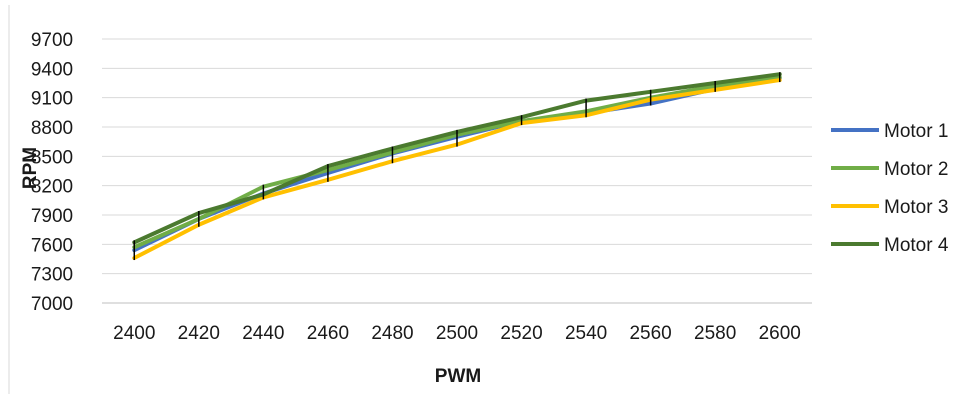  I want to click on y-axis-ticks: 7000 7300 7600 7900 8200 8500 8800 9100 9400 9700, so click(52, 172).